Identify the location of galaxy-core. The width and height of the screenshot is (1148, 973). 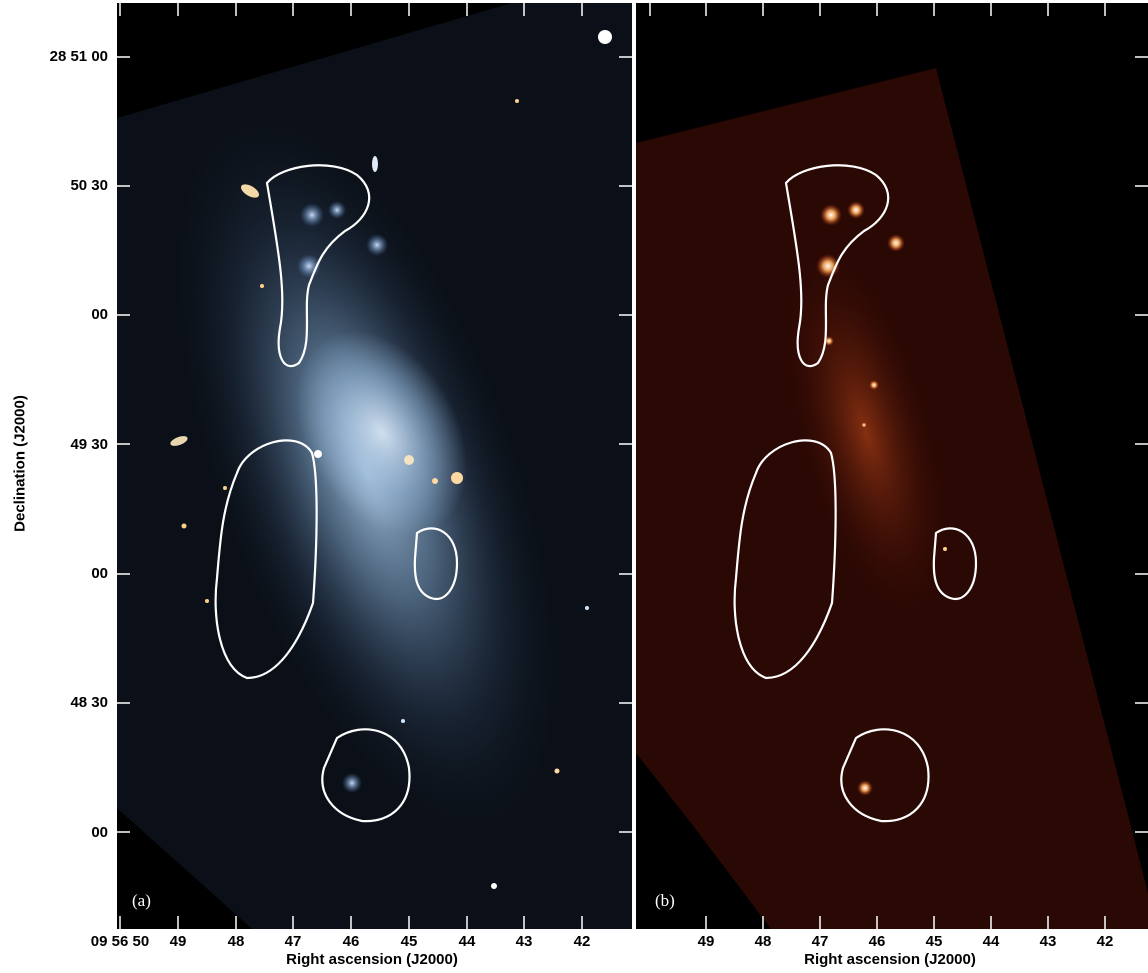
(382, 433).